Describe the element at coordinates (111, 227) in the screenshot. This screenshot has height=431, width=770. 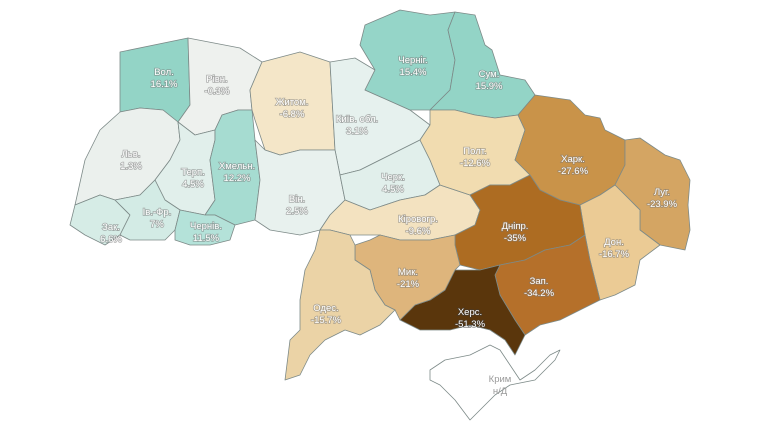
I see `region-name-label: Зак.` at that location.